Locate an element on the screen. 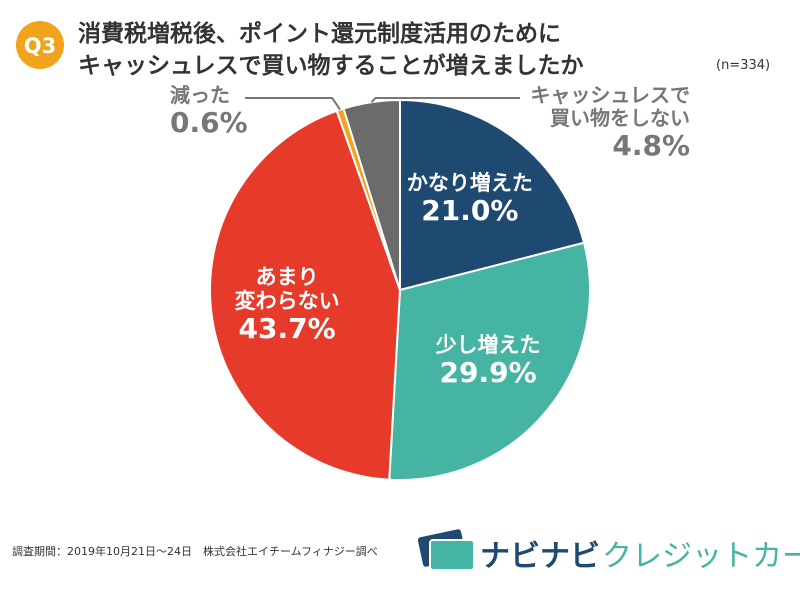 This screenshot has height=600, width=800. sample-note: (n=334) is located at coordinates (743, 65).